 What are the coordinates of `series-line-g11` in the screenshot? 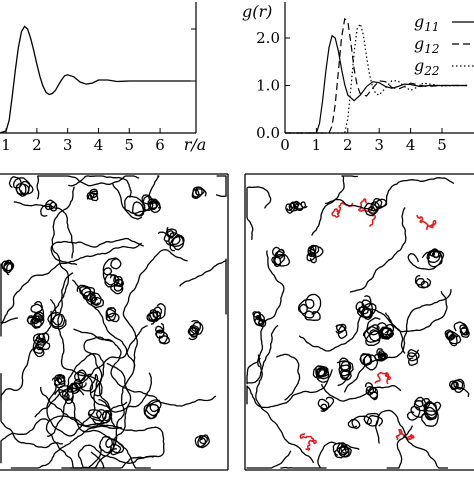 It's located at (376, 84).